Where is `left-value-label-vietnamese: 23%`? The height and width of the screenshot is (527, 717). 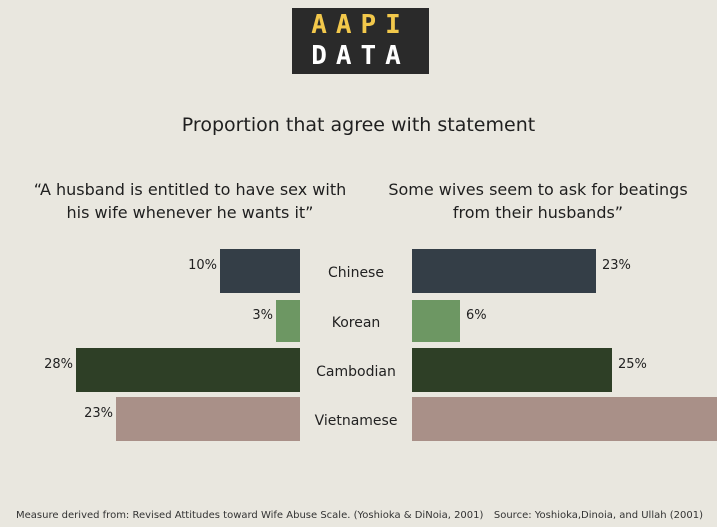
left-value-label-vietnamese: 23% is located at coordinates (98, 413).